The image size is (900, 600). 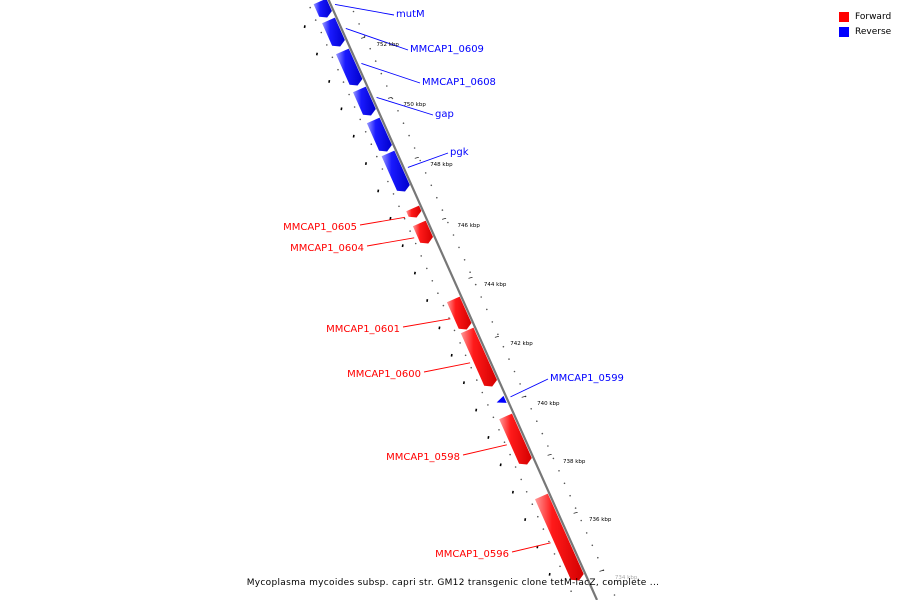 I want to click on legend: Forward Reverse, so click(x=869, y=24).